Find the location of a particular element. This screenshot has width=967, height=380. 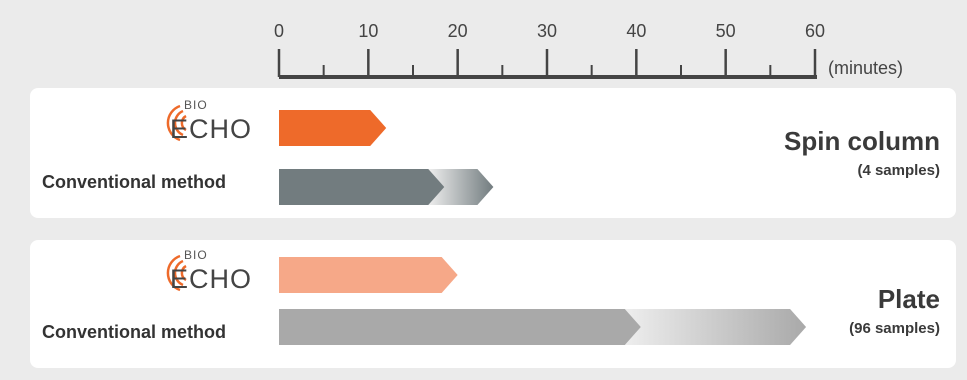

tick-label: 0 is located at coordinates (279, 31).